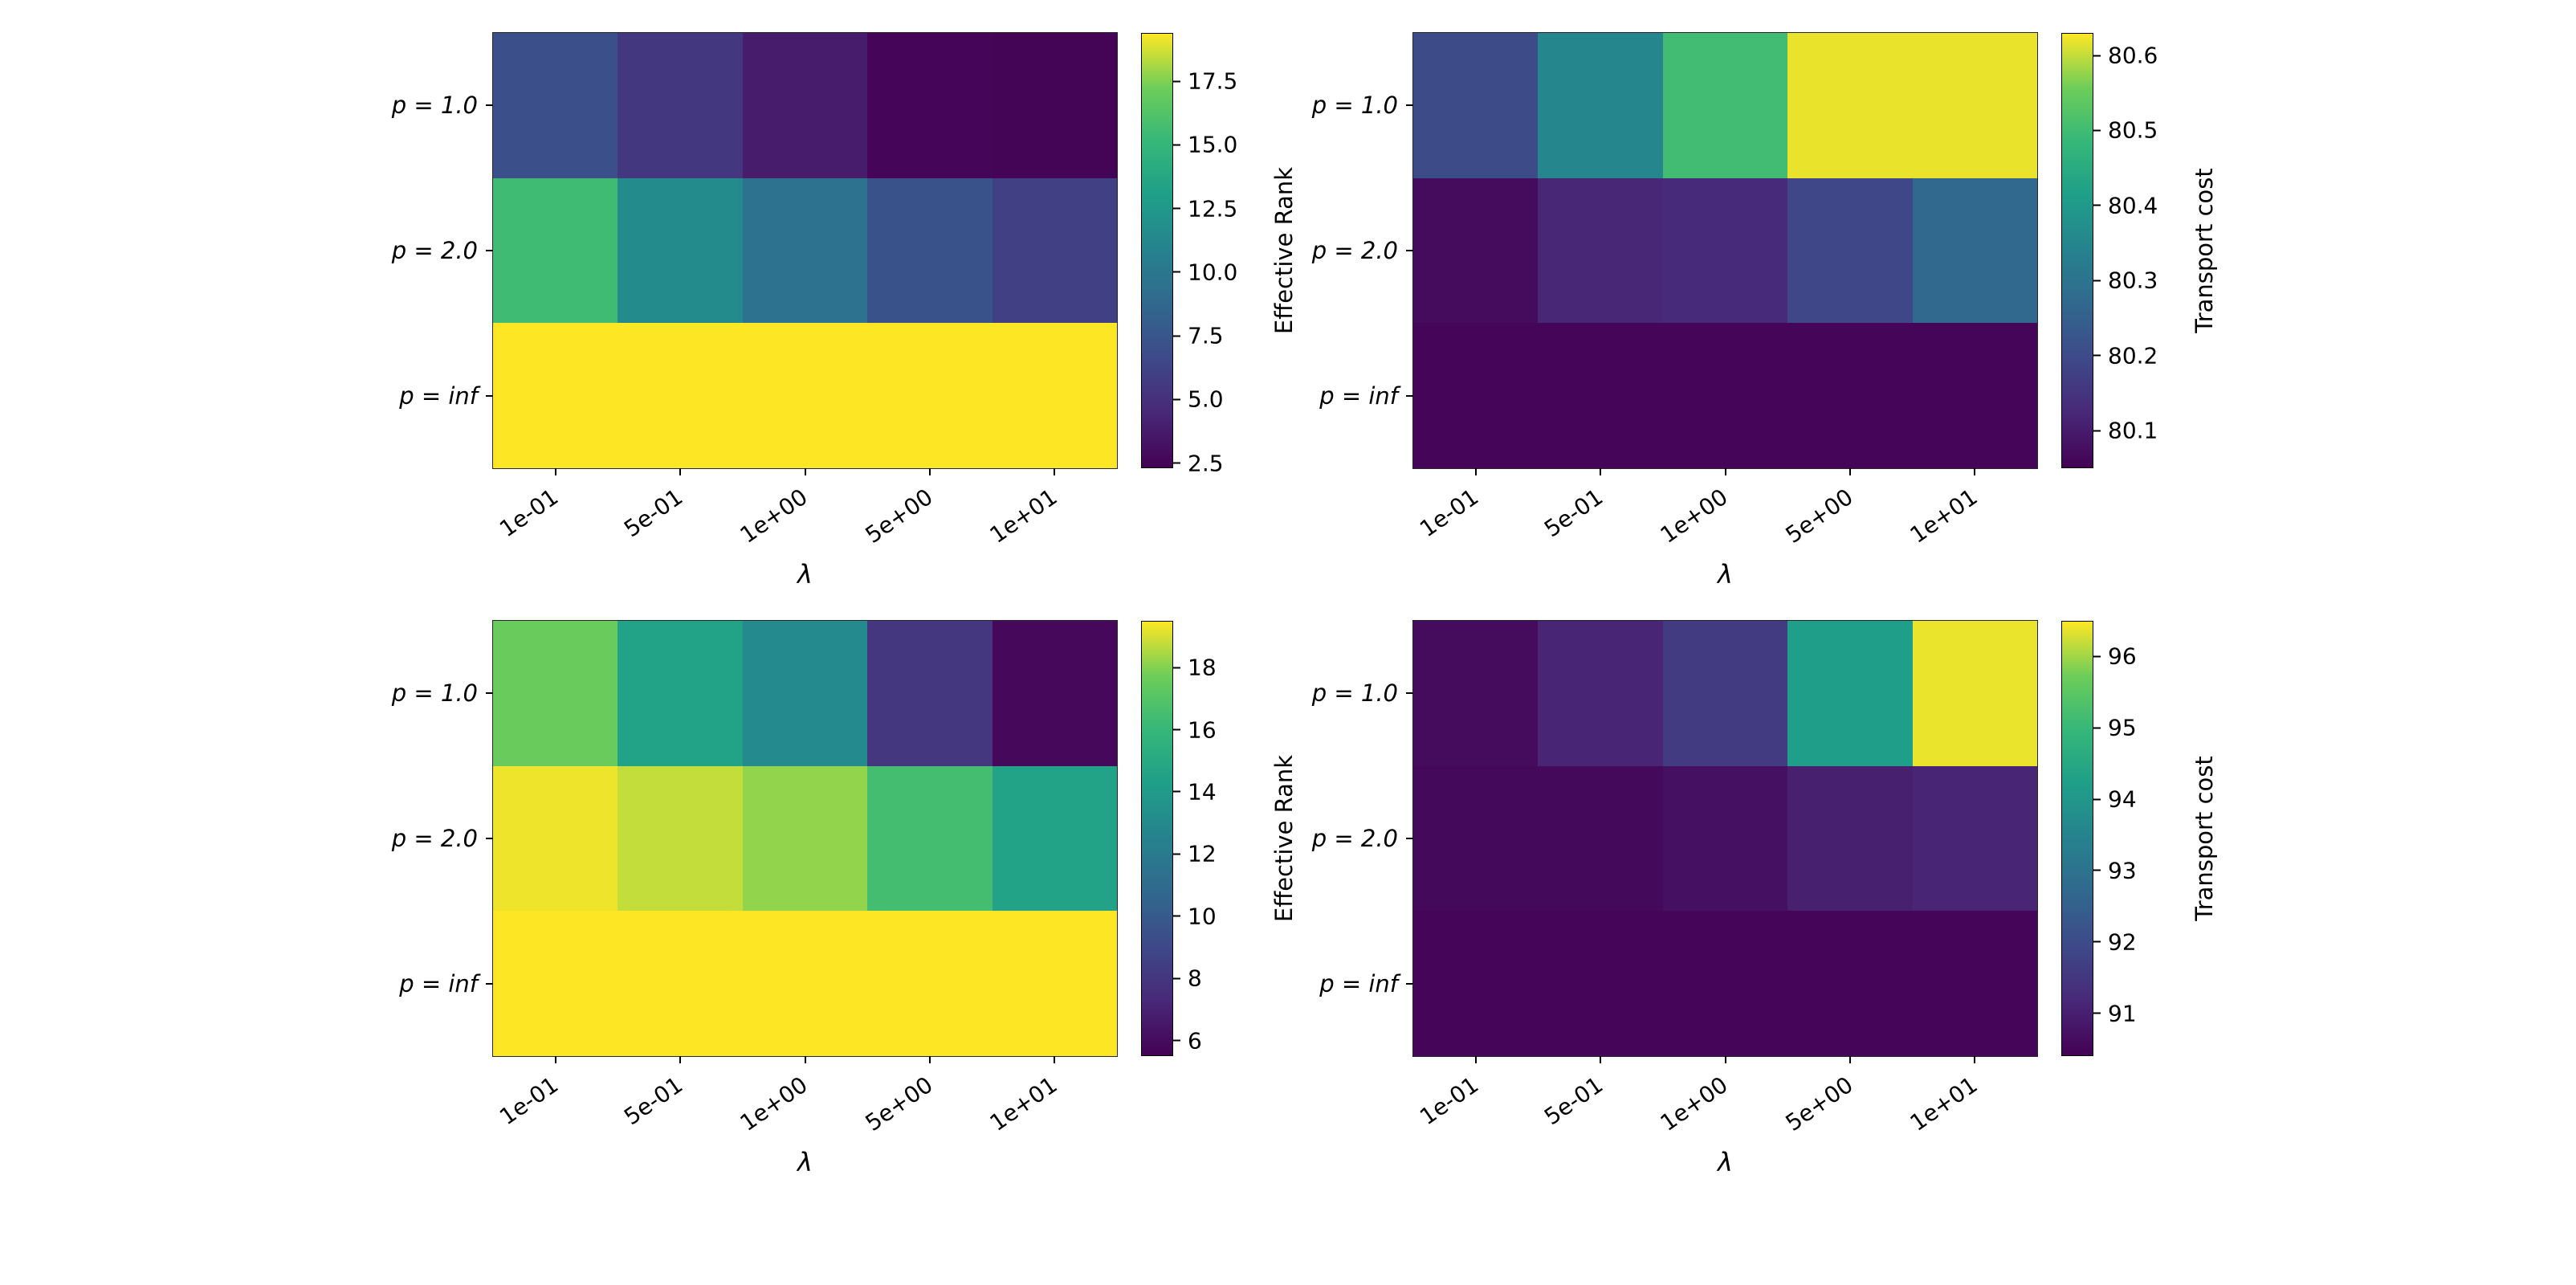  What do you see at coordinates (2133, 355) in the screenshot?
I see `colorbar-tick-label: 80.2` at bounding box center [2133, 355].